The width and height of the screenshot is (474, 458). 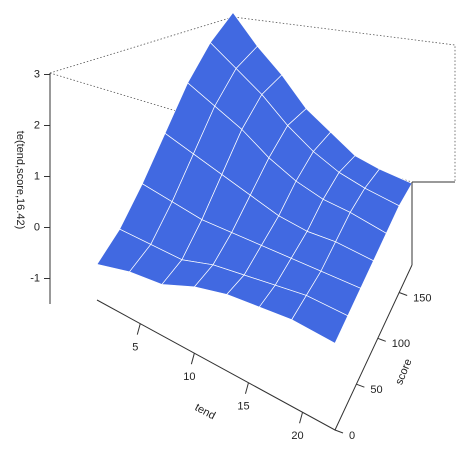 What do you see at coordinates (401, 344) in the screenshot?
I see `y-tick-label: 100` at bounding box center [401, 344].